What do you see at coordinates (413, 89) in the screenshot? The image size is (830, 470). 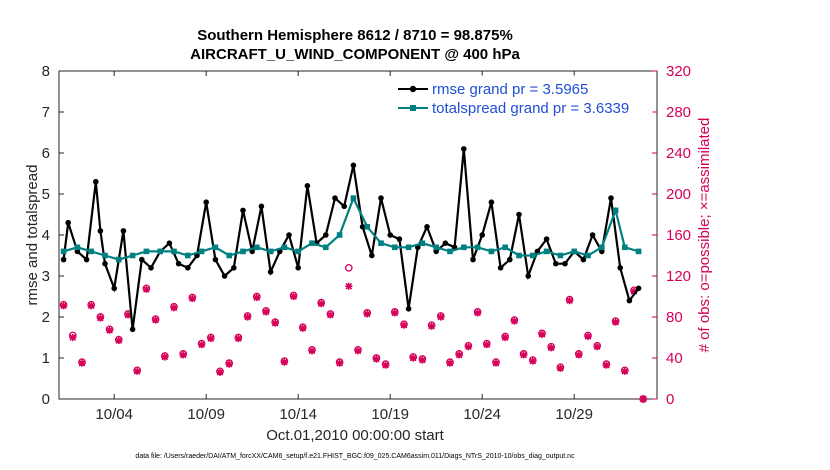 I see `legend-marker-rmse` at bounding box center [413, 89].